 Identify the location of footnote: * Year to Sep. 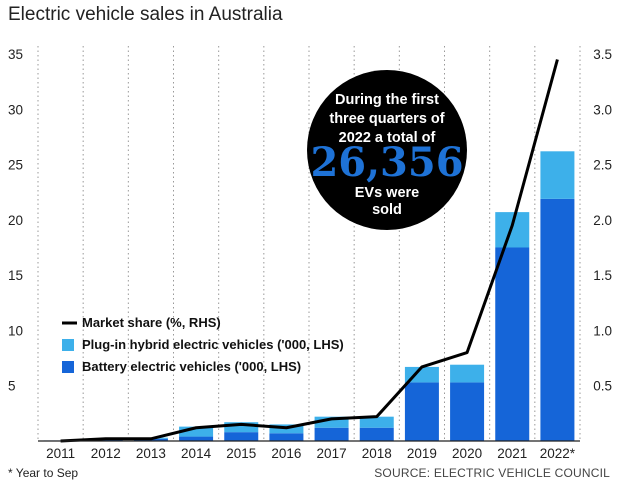
(43, 473).